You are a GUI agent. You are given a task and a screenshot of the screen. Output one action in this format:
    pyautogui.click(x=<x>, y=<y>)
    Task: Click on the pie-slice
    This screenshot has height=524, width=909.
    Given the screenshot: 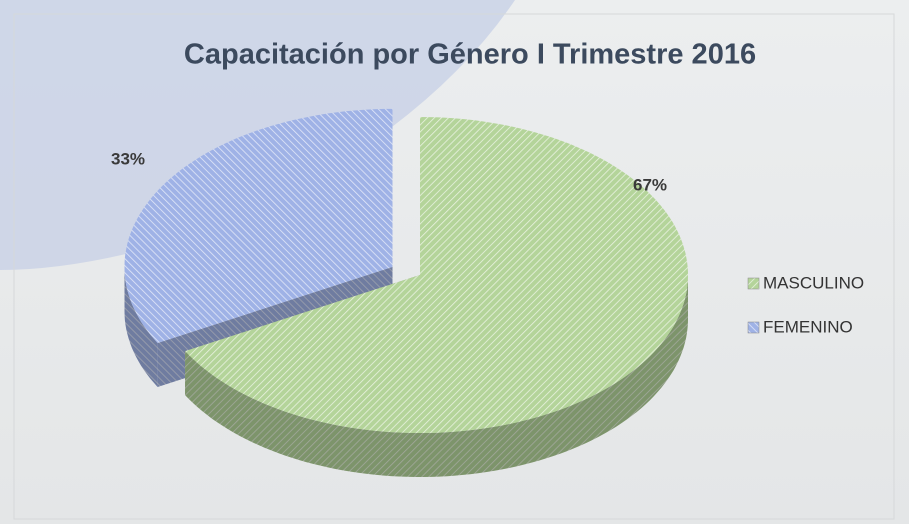 What is the action you would take?
    pyautogui.click(x=258, y=226)
    